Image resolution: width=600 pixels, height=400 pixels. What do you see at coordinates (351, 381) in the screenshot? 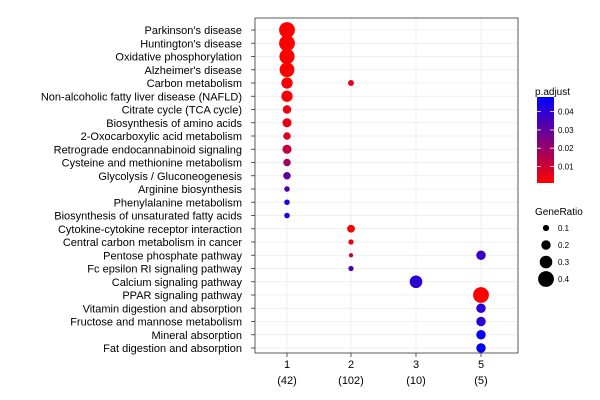
I see `x-tick-count: (102)` at bounding box center [351, 381].